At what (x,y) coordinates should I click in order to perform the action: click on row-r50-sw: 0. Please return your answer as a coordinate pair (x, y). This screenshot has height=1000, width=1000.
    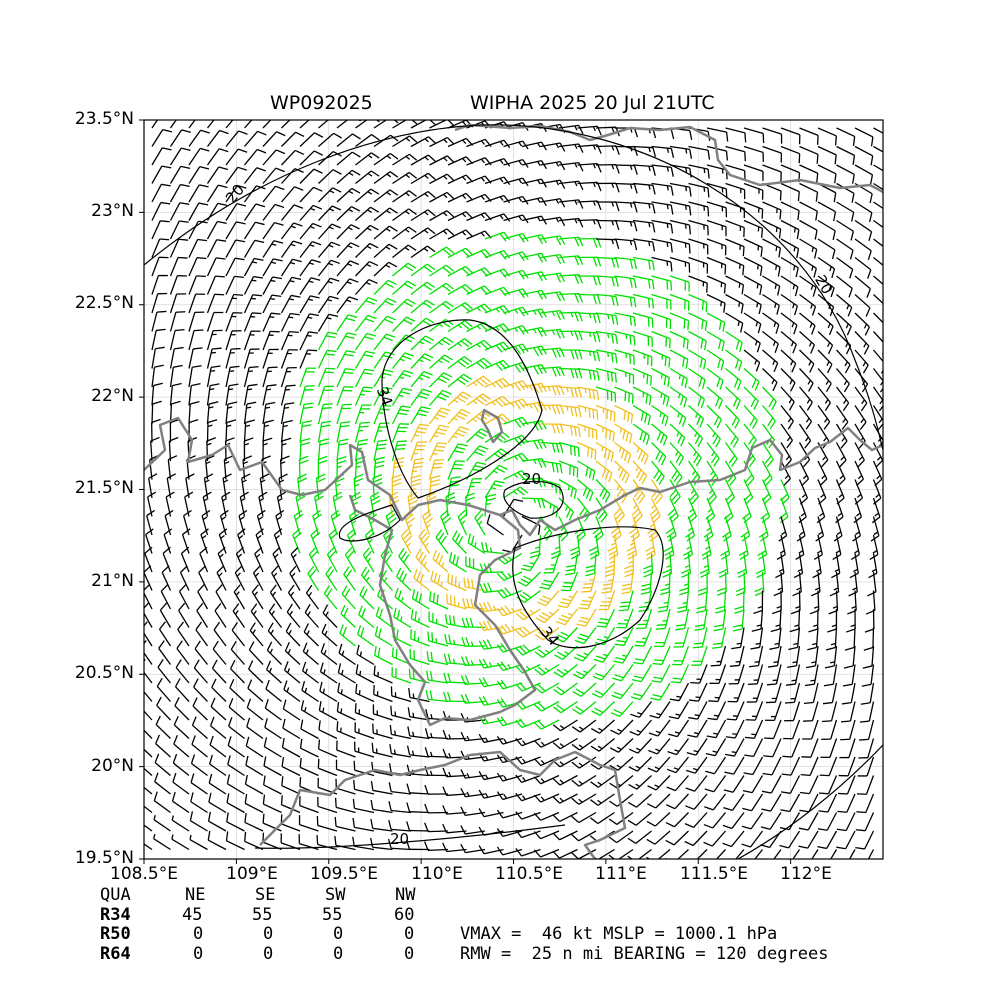
    Looking at the image, I should click on (338, 934).